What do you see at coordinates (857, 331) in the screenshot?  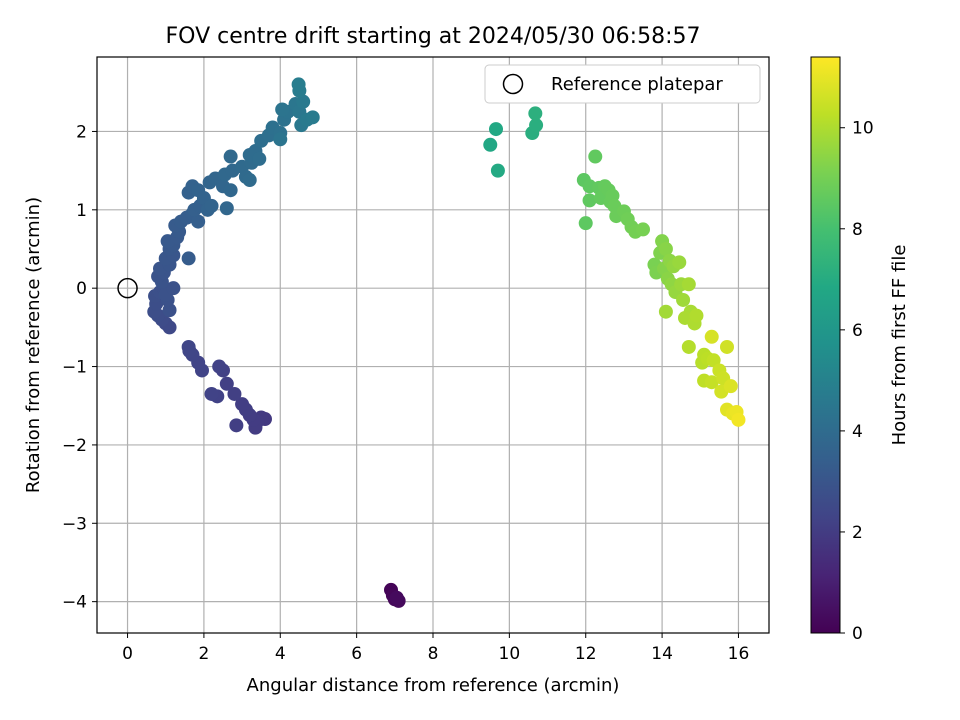 I see `colorbar-tick-label: 6` at bounding box center [857, 331].